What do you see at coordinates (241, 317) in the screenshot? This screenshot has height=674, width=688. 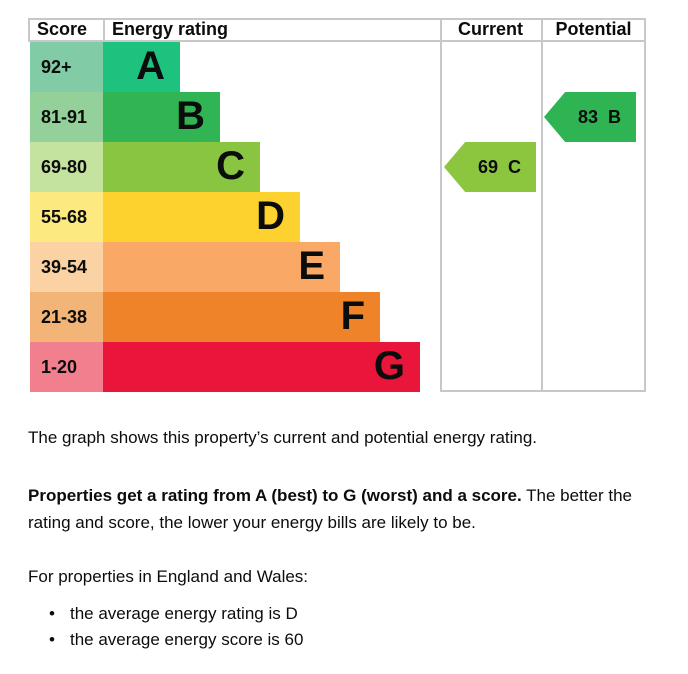 I see `band-bar: F` at bounding box center [241, 317].